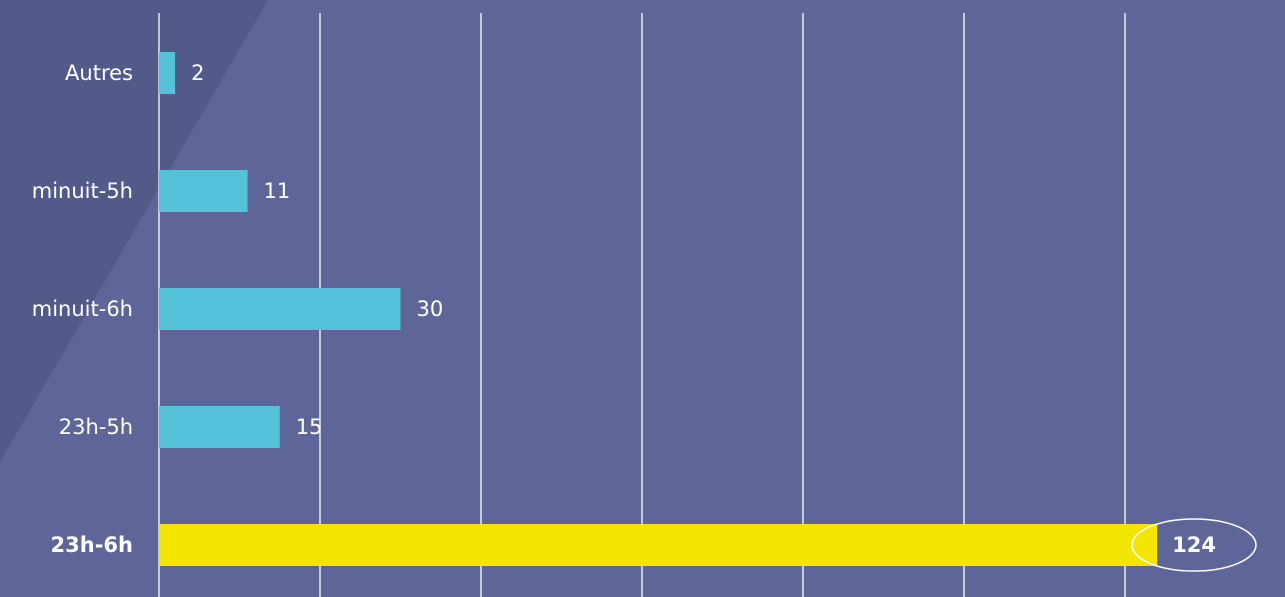 This screenshot has width=1285, height=597. I want to click on category-label: Autres, so click(99, 73).